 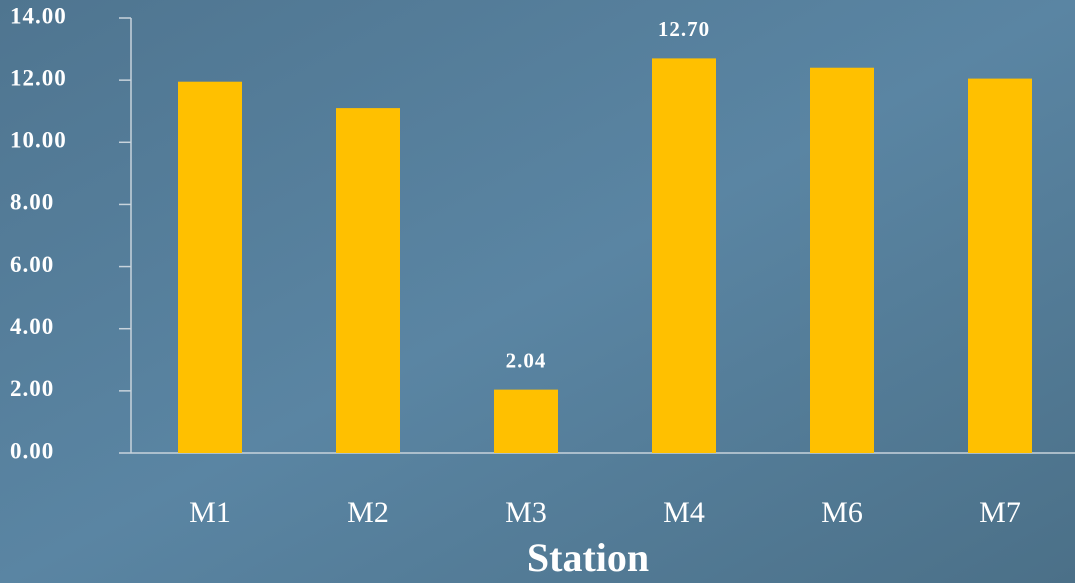 I want to click on y-tick-label: 12.00, so click(x=38, y=77).